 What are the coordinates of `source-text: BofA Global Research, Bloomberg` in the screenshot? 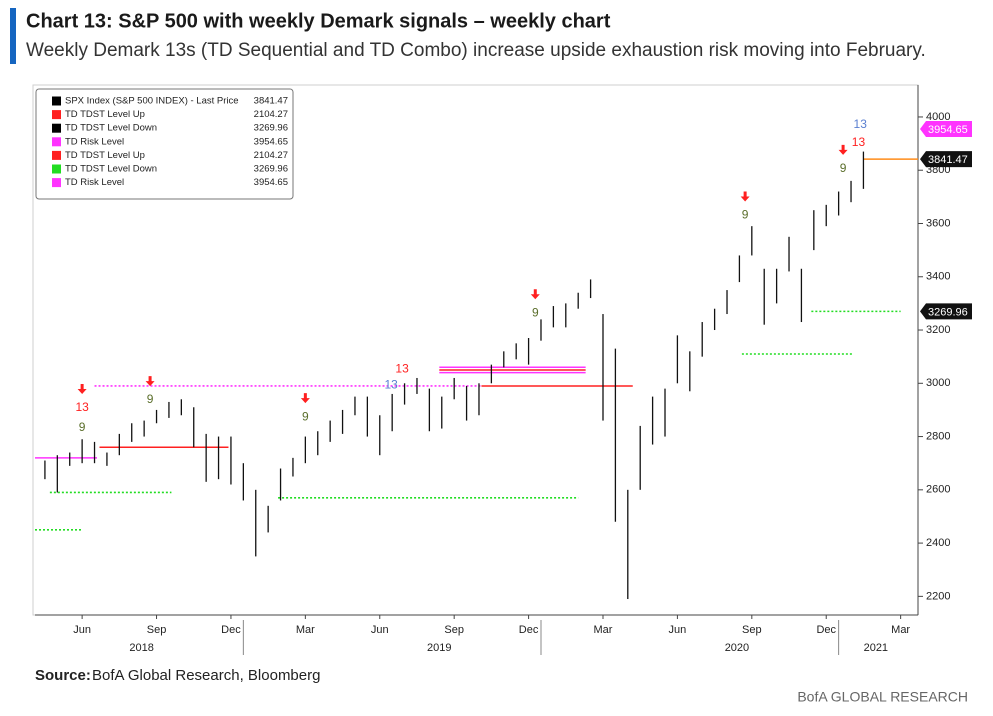 It's located at (206, 675).